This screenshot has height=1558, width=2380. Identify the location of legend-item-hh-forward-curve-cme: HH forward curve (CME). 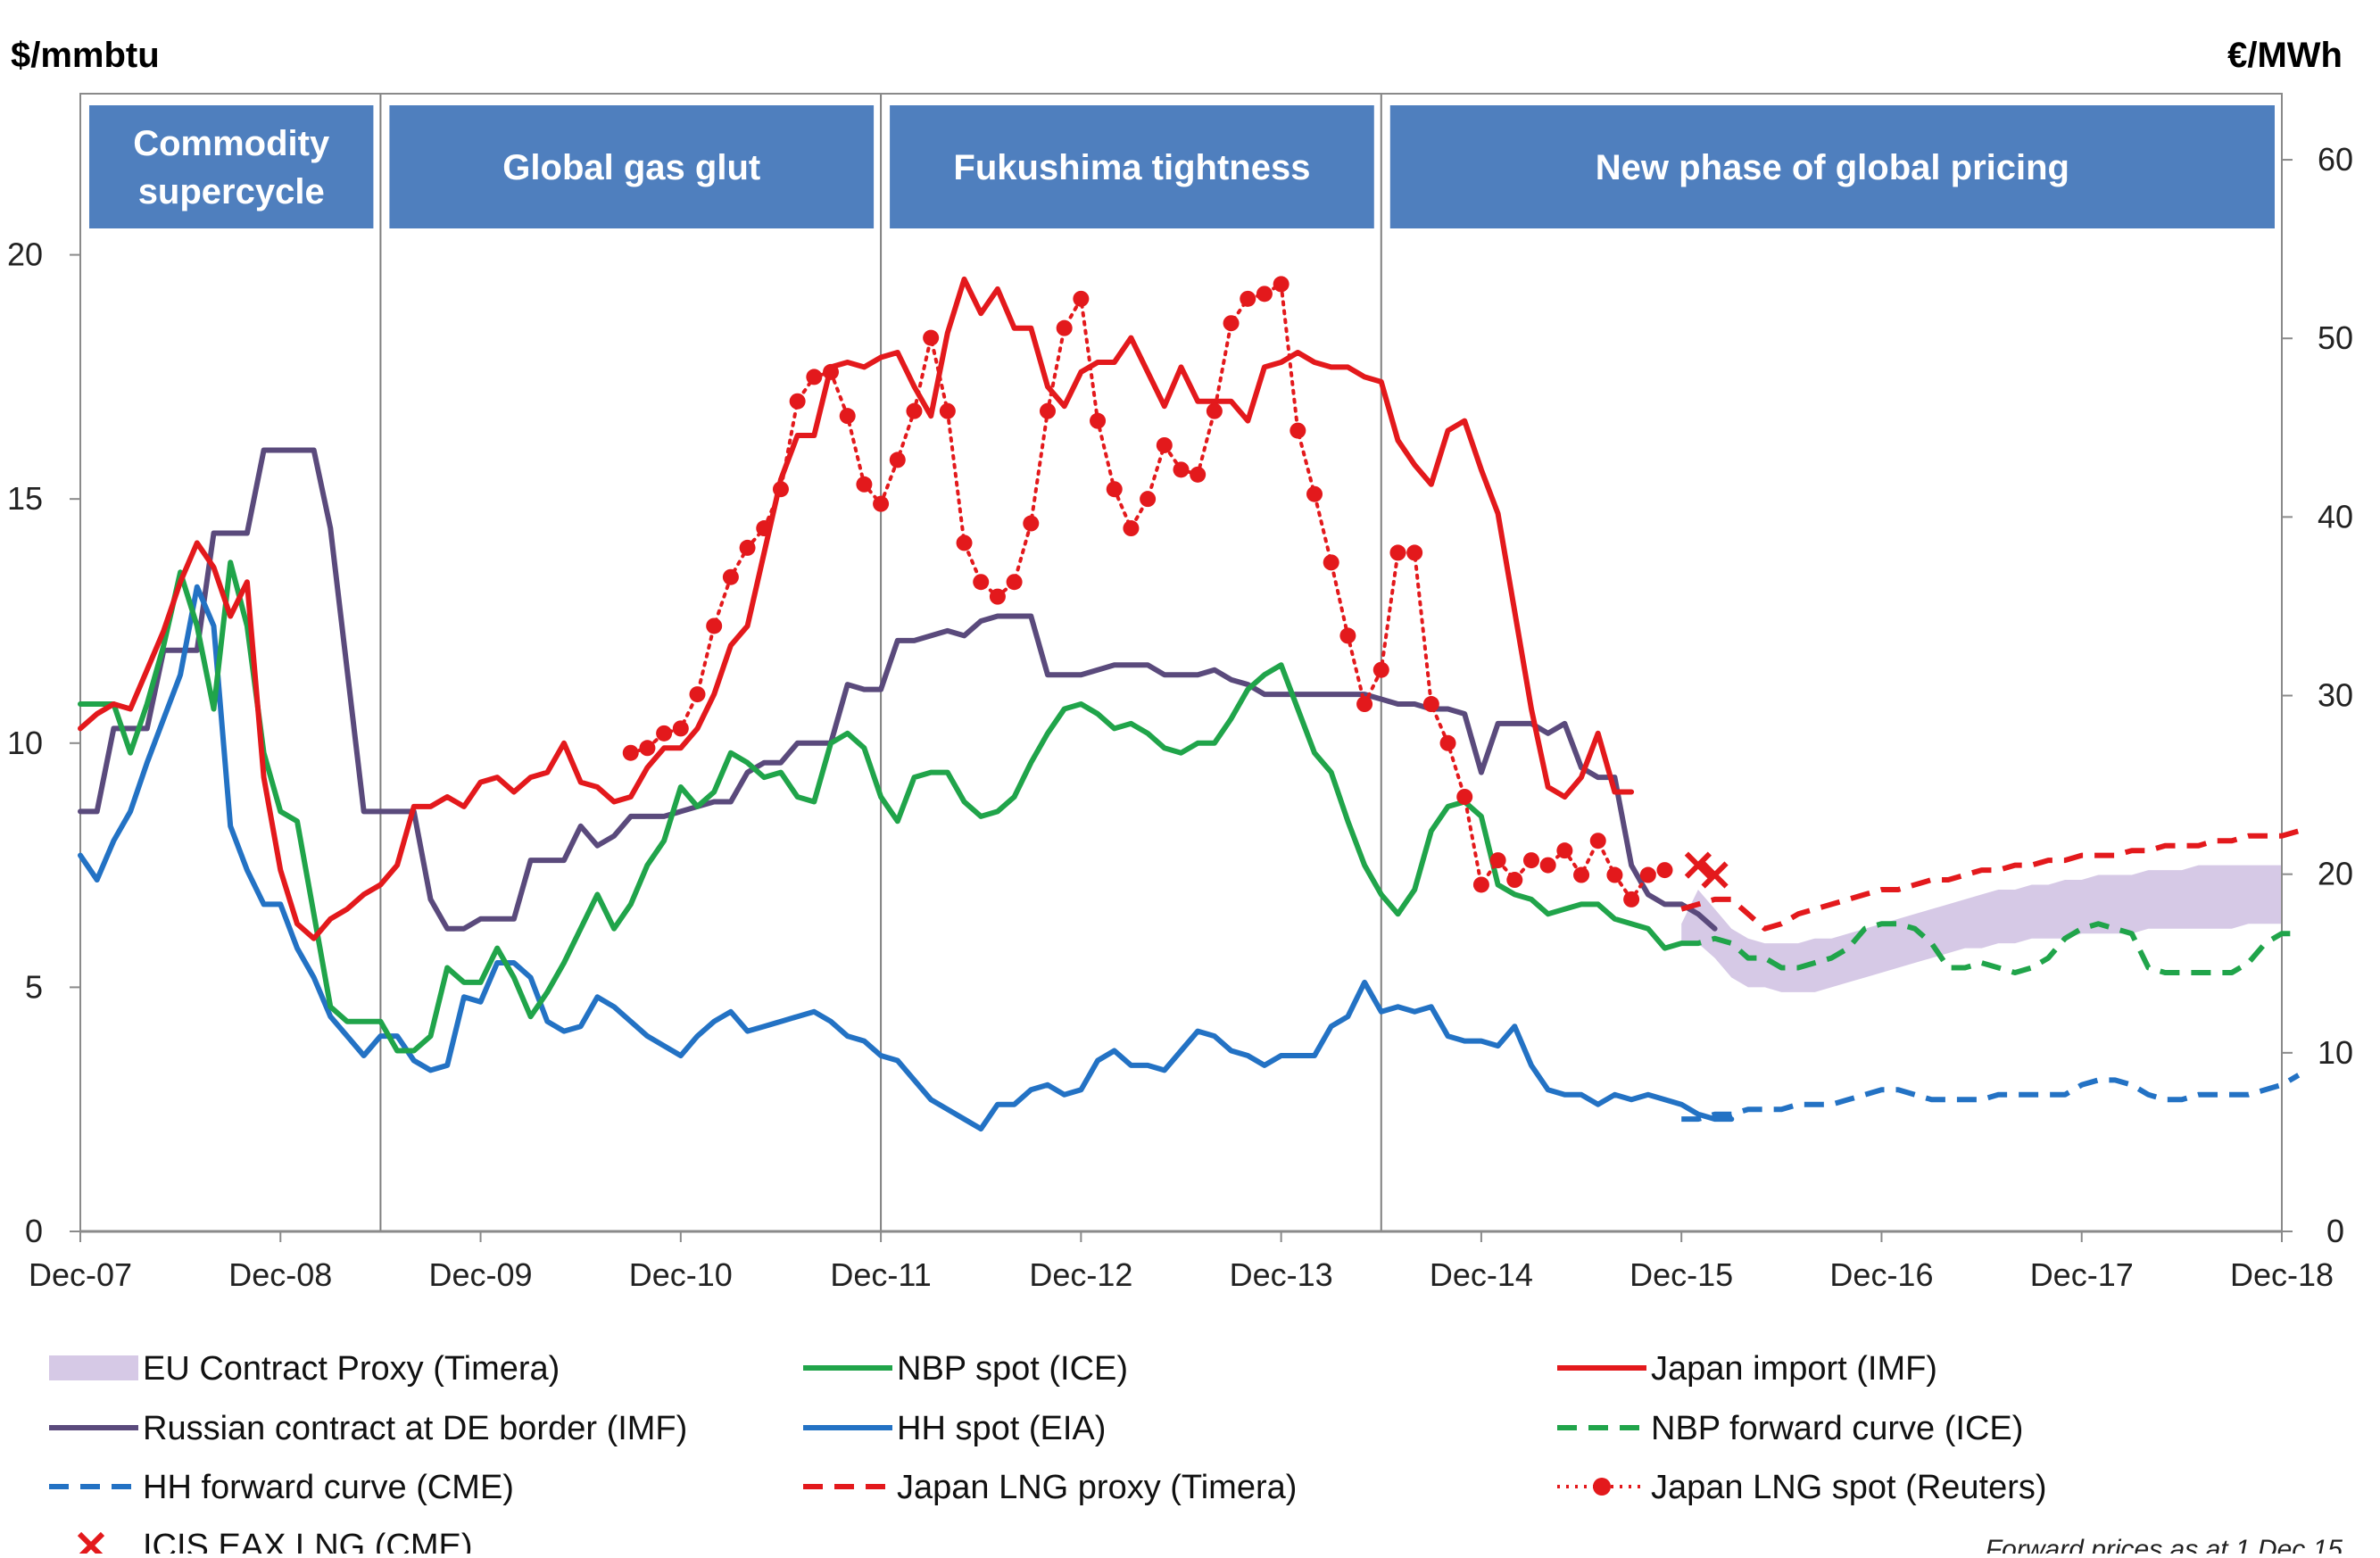
(281, 1487).